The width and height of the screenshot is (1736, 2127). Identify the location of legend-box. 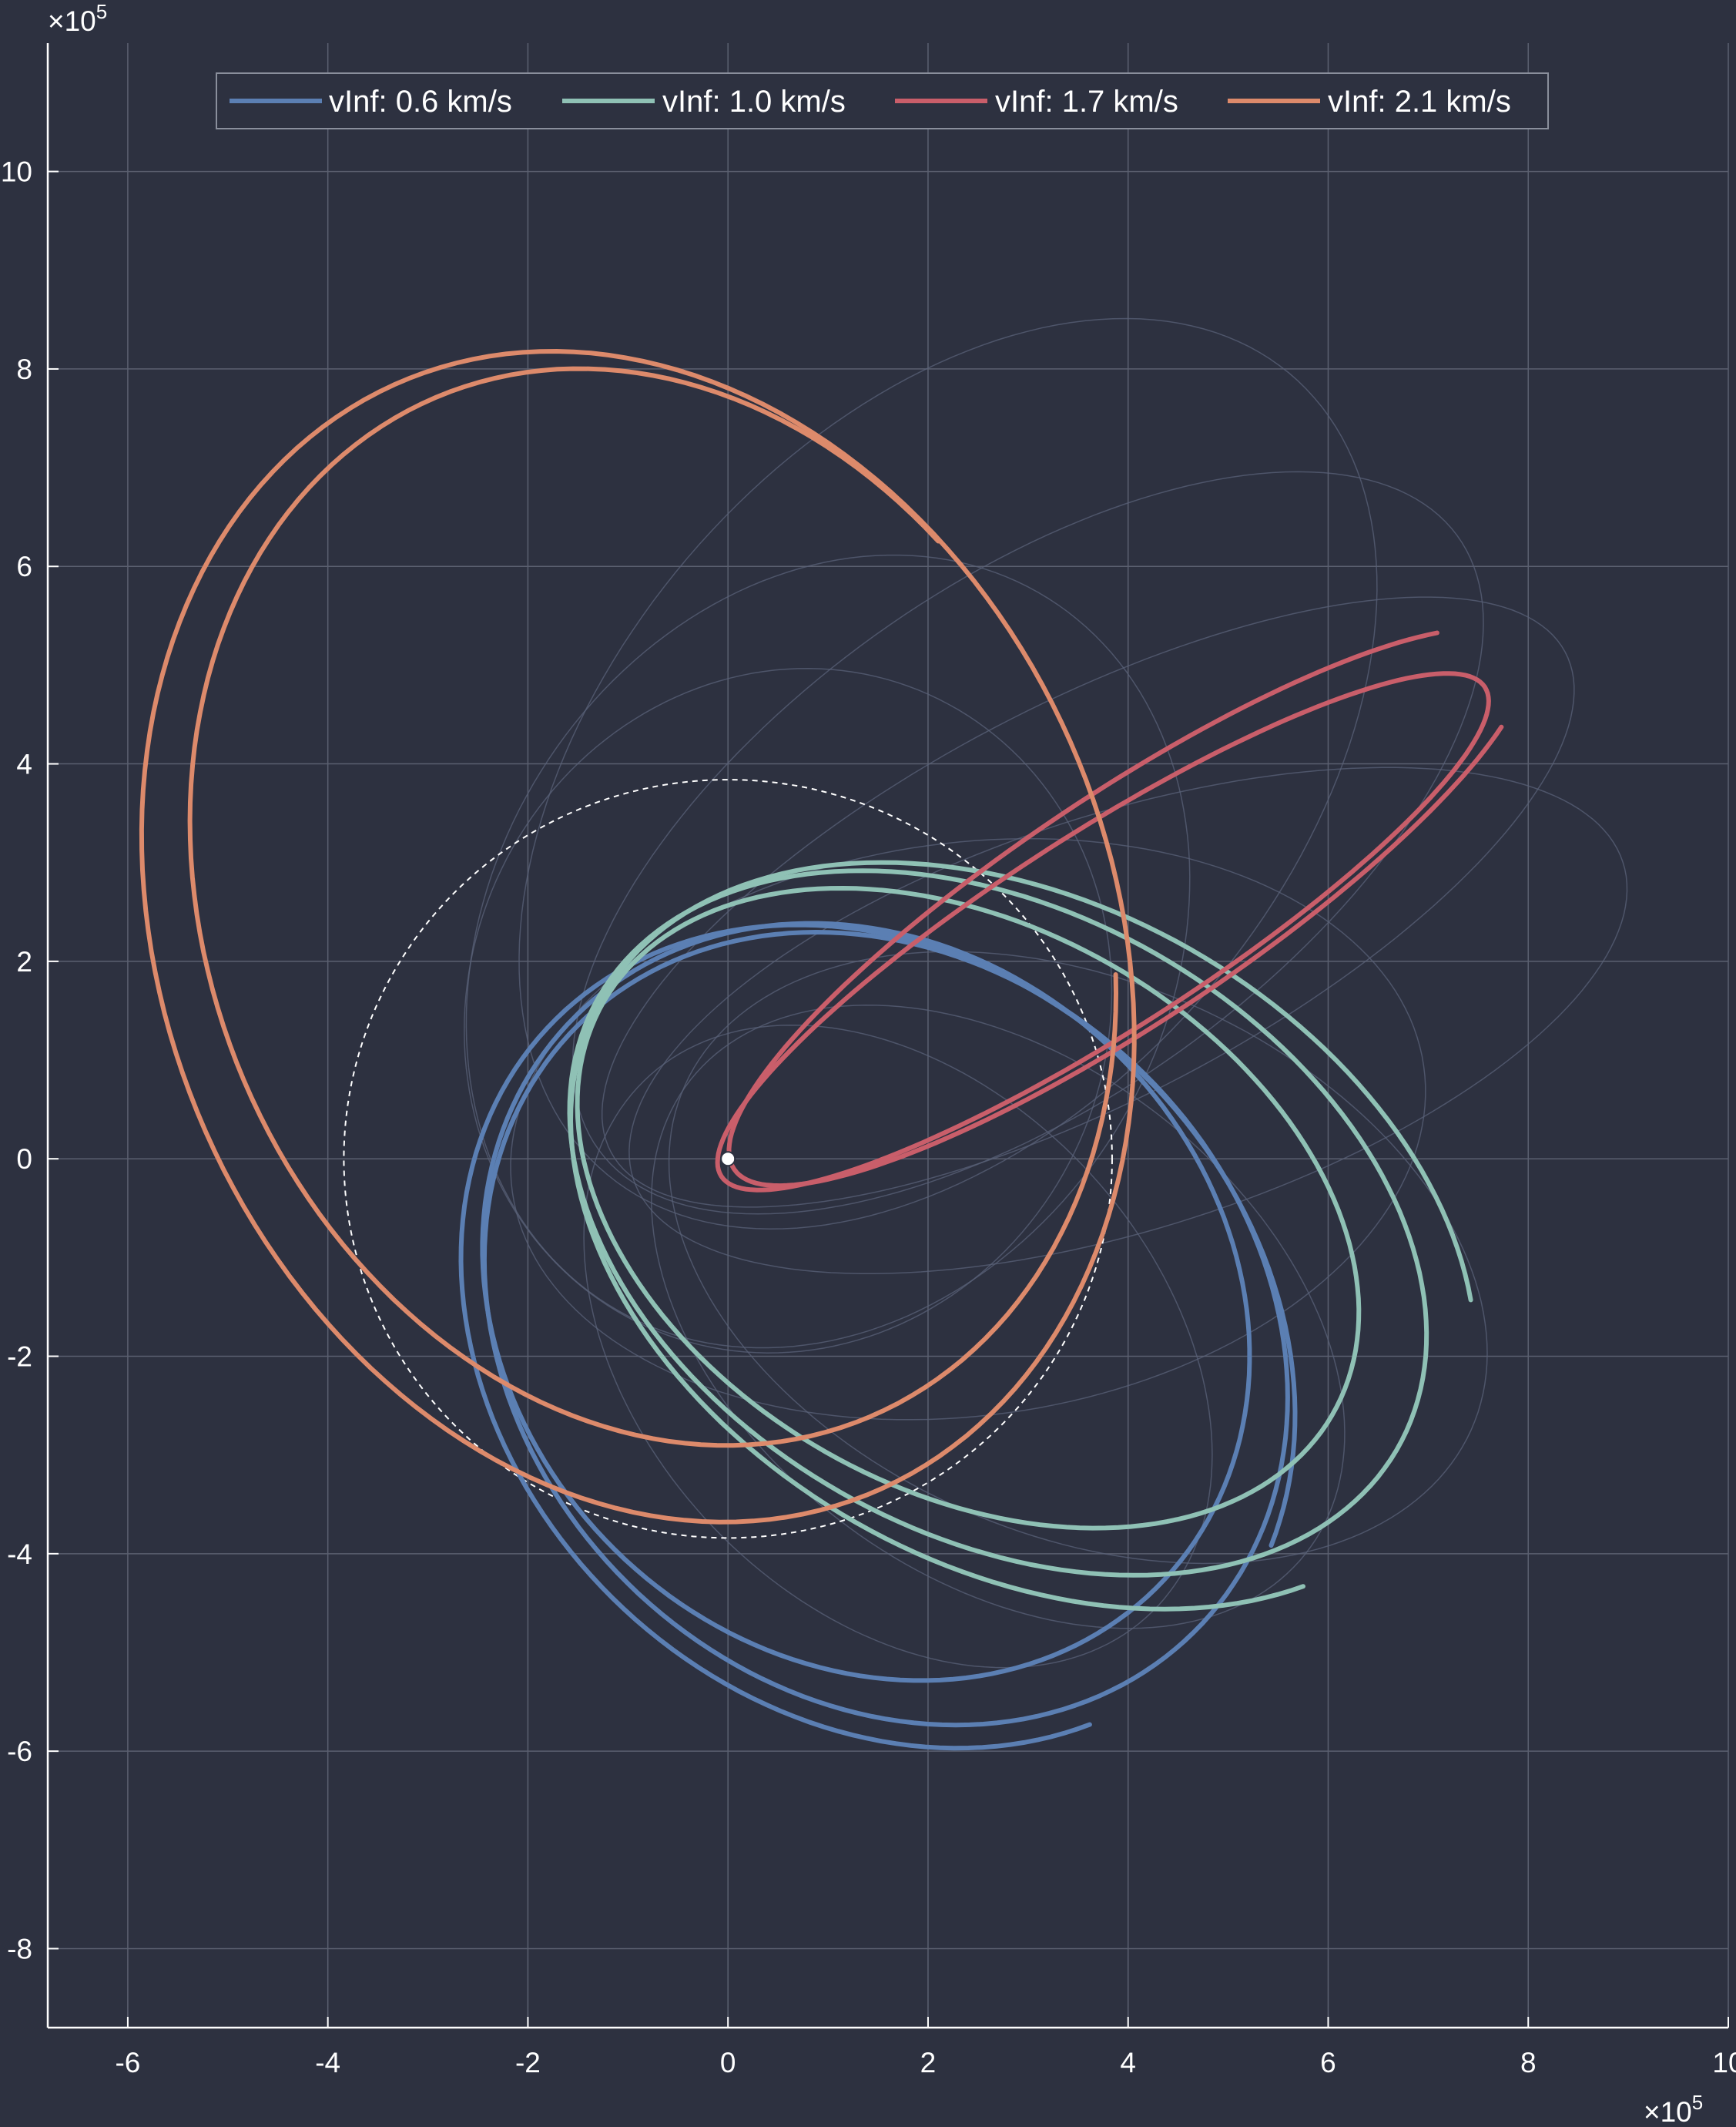
(882, 100).